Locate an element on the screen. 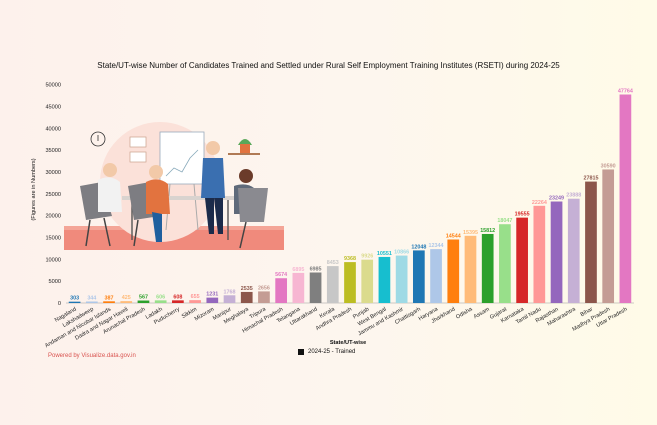 The height and width of the screenshot is (425, 657). data-label: 655 is located at coordinates (195, 297).